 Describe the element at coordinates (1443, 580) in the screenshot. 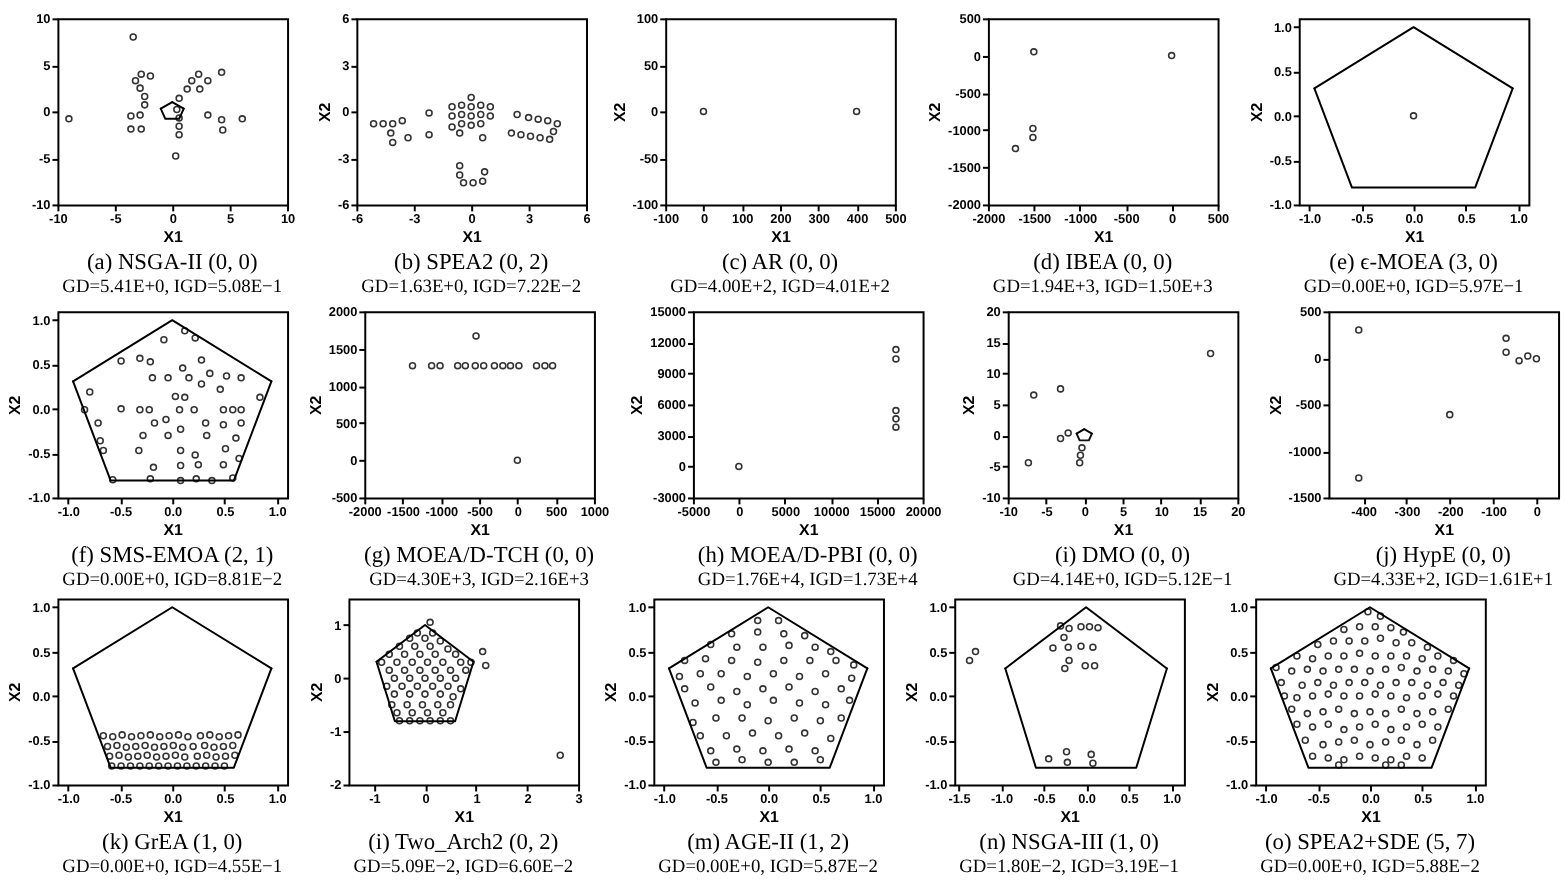

I see `text: GD=4.33E+2, IGD=1.61E+1` at that location.